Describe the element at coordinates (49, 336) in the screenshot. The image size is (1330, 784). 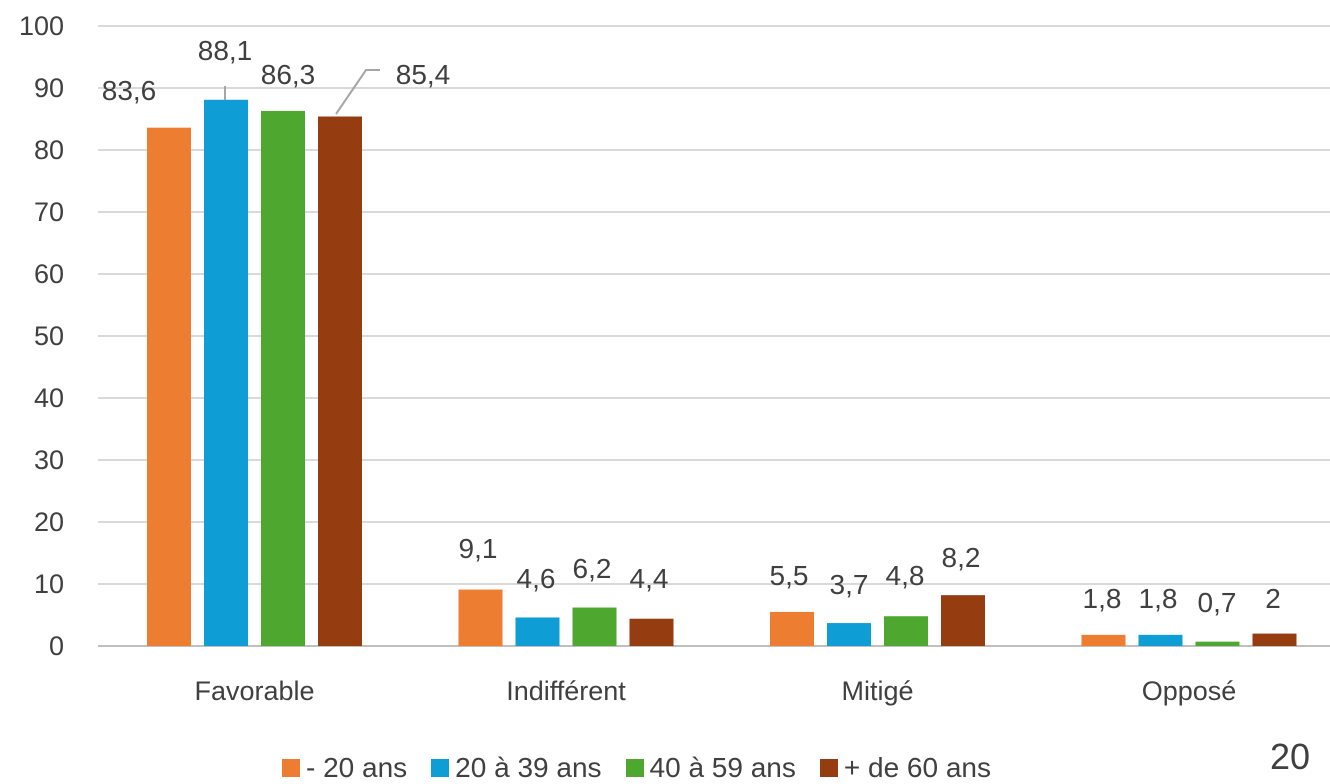
I see `y-tick-label: 50` at that location.